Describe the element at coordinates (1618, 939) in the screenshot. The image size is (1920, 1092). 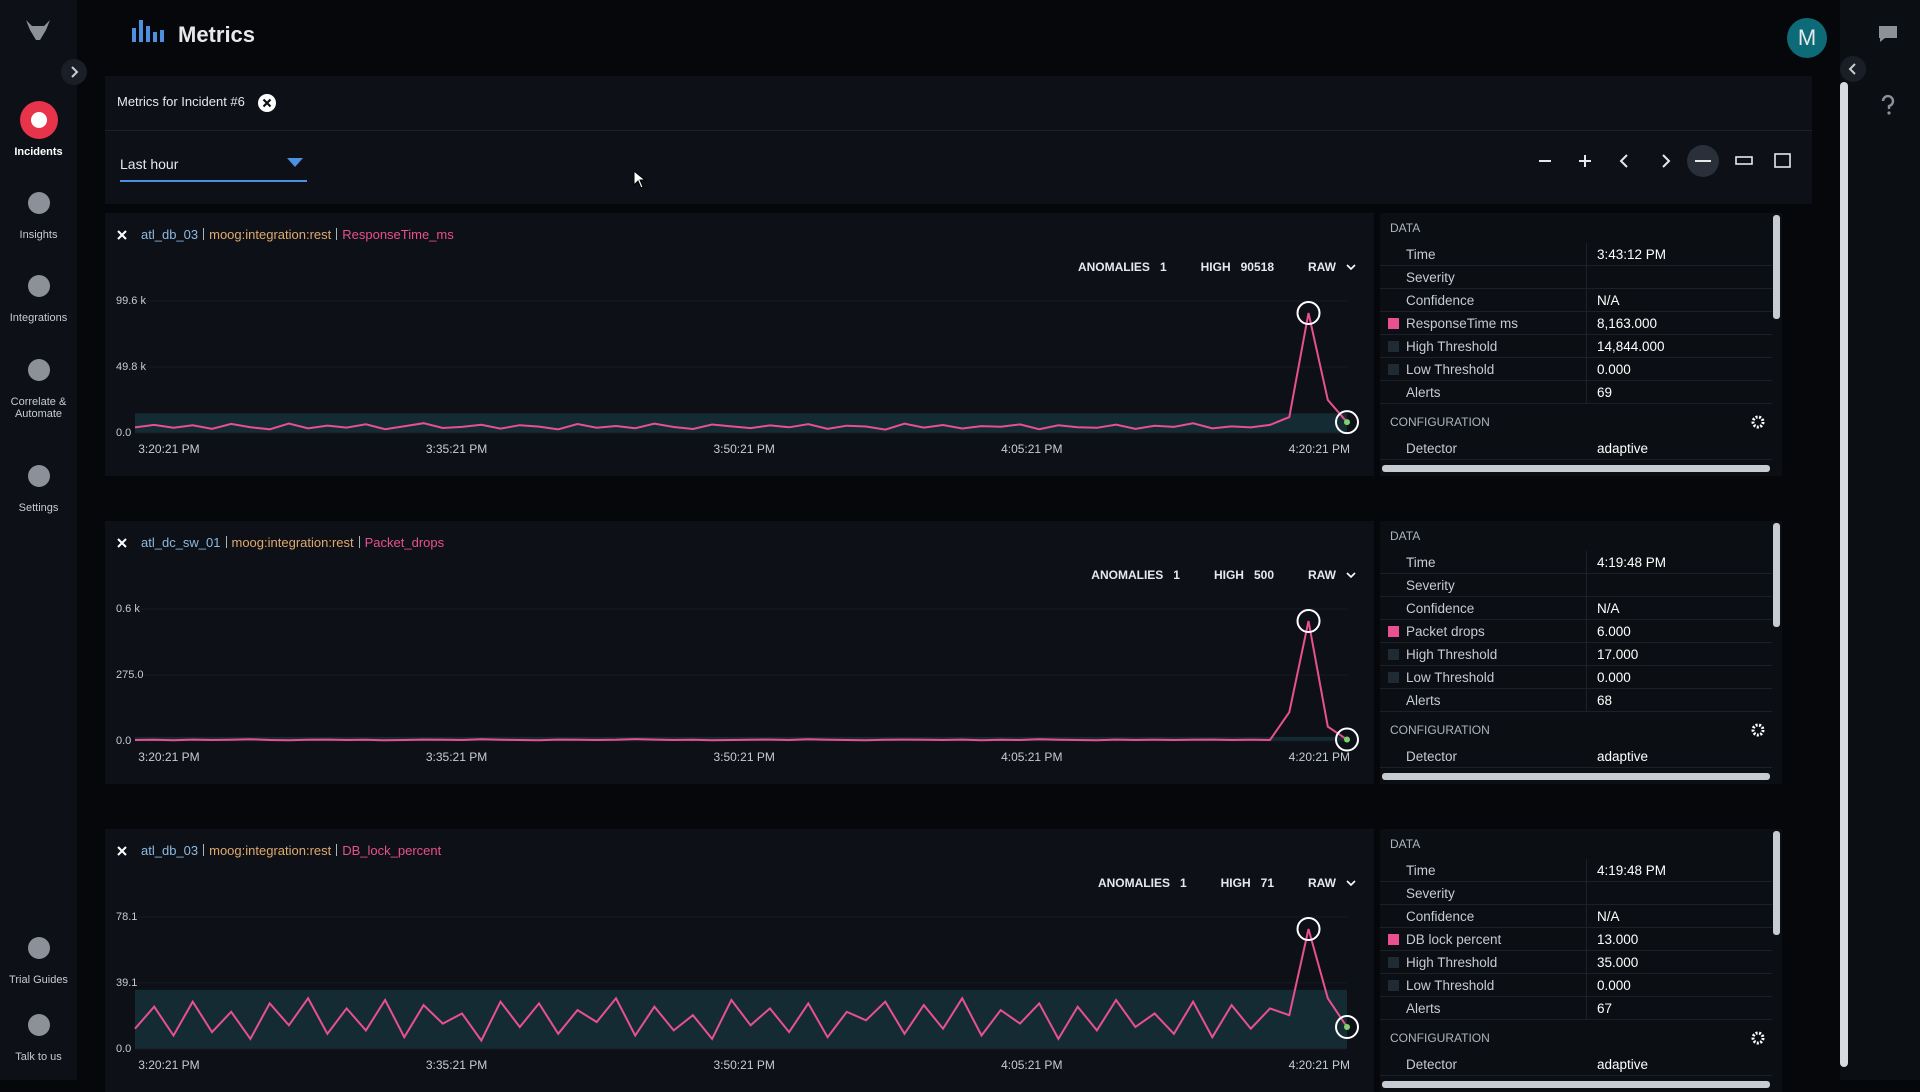
I see `row-value: 13.000` at that location.